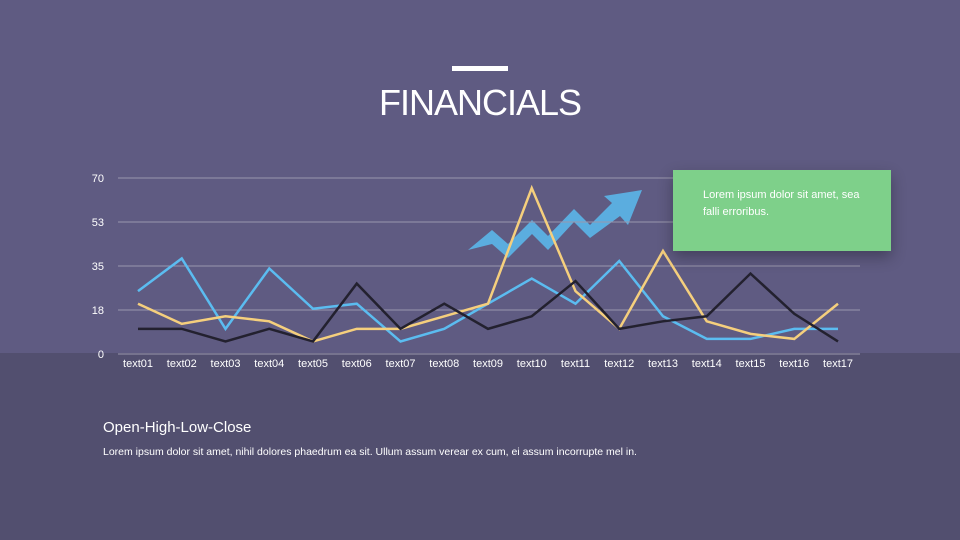 The width and height of the screenshot is (960, 540). Describe the element at coordinates (138, 364) in the screenshot. I see `x-tick-label: text01` at that location.